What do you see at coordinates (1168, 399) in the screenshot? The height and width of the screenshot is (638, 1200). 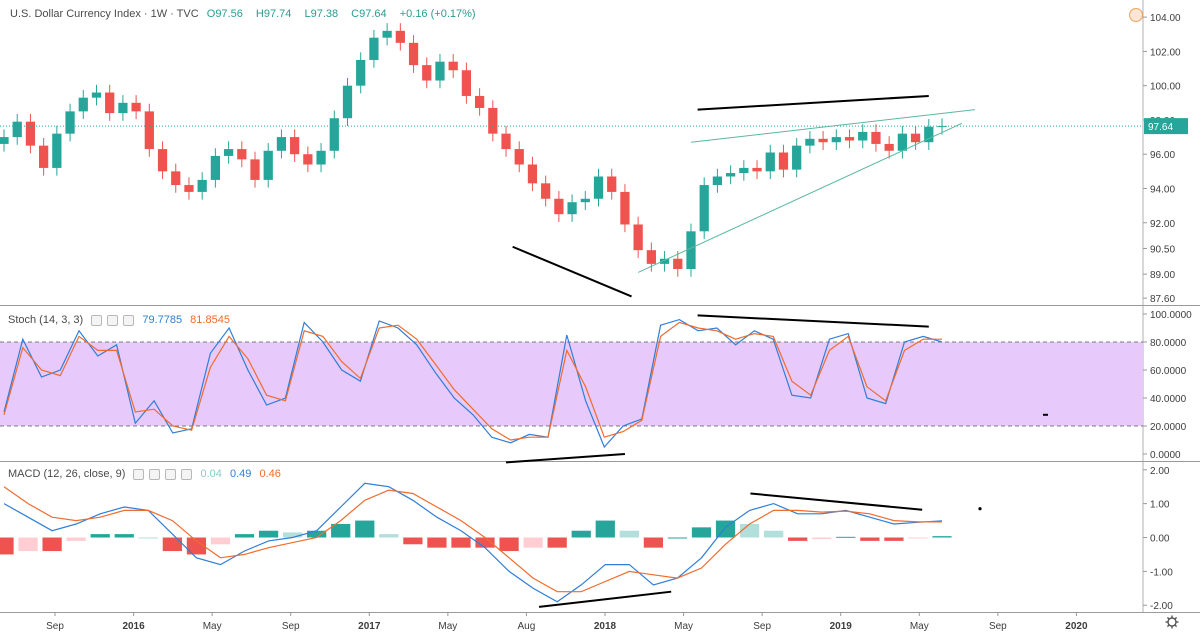 I see `stoch-tick-label: 40.0000` at bounding box center [1168, 399].